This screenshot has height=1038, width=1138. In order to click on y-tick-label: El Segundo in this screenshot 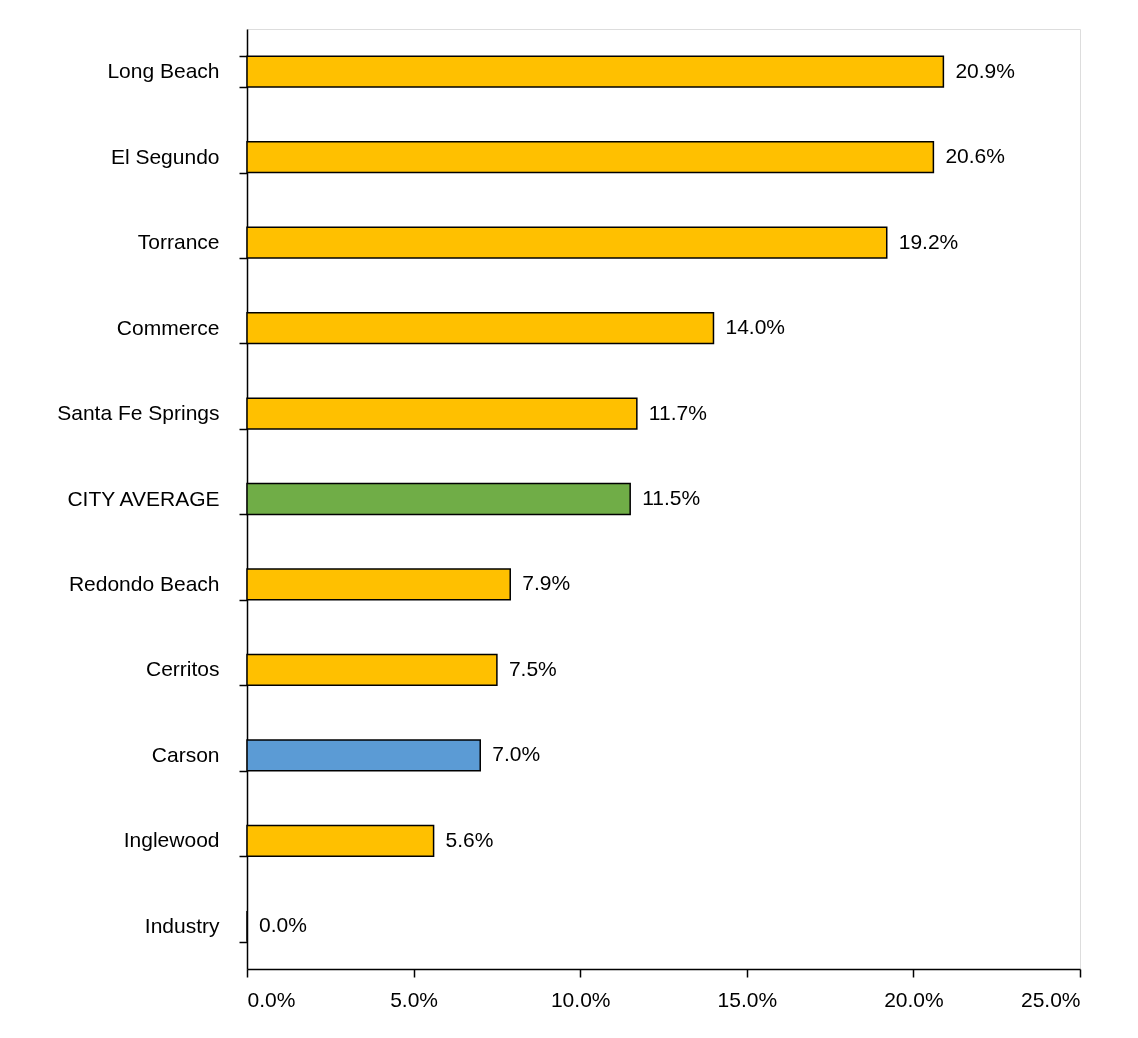, I will do `click(165, 156)`.